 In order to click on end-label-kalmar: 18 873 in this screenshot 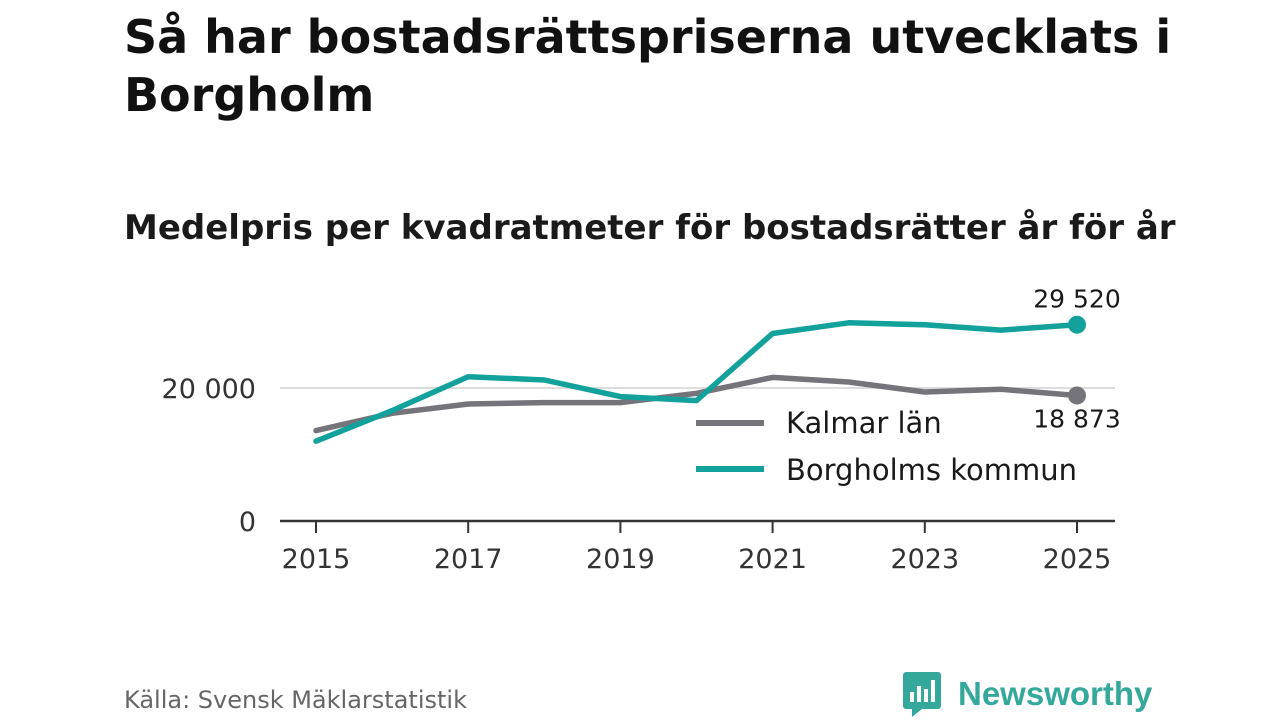, I will do `click(1076, 418)`.